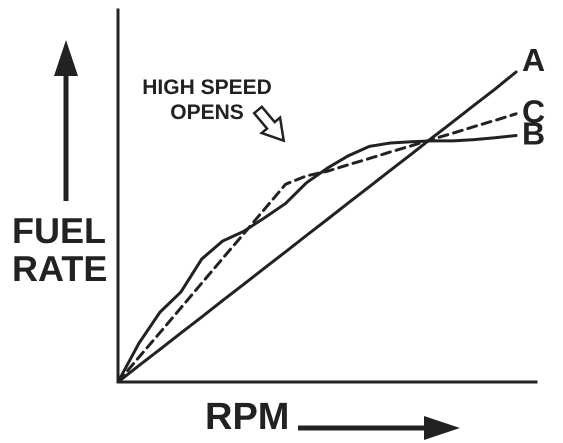 The width and height of the screenshot is (563, 443). I want to click on x-axis-title: RPM, so click(247, 417).